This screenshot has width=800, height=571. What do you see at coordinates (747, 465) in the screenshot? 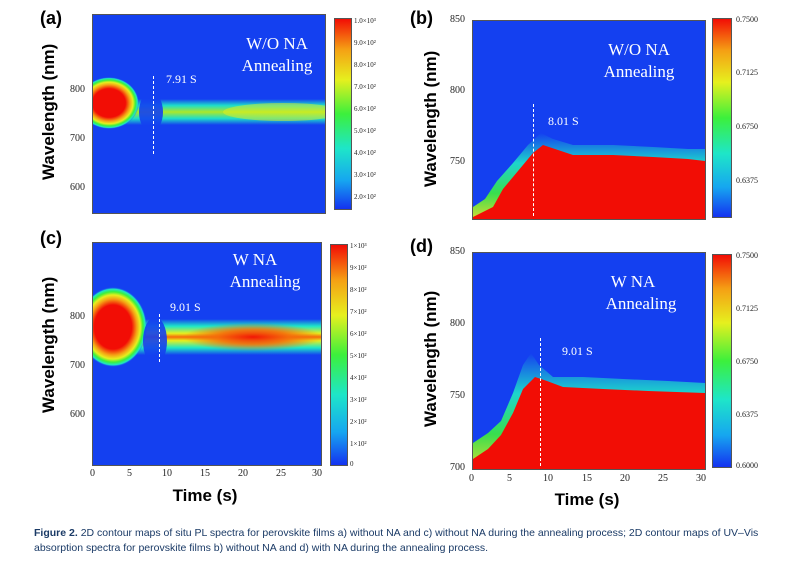
I see `panel-d-cb-tick-4: 0.6000` at bounding box center [747, 465].